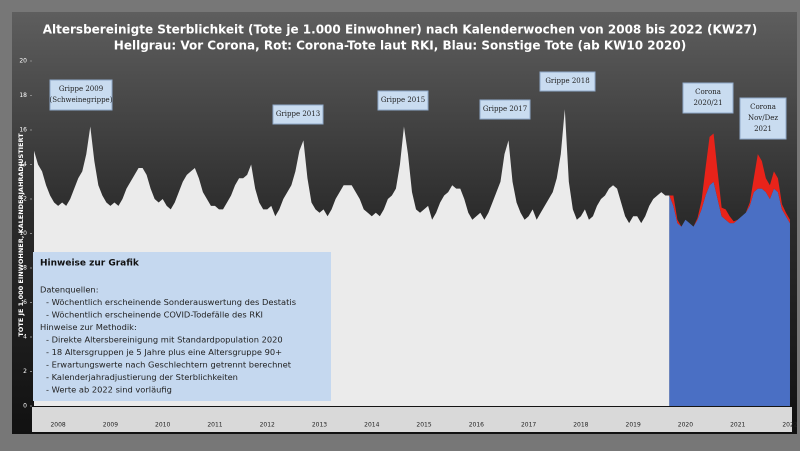 Image resolution: width=800 pixels, height=451 pixels. Describe the element at coordinates (267, 425) in the screenshot. I see `x-year-label: 2012` at that location.